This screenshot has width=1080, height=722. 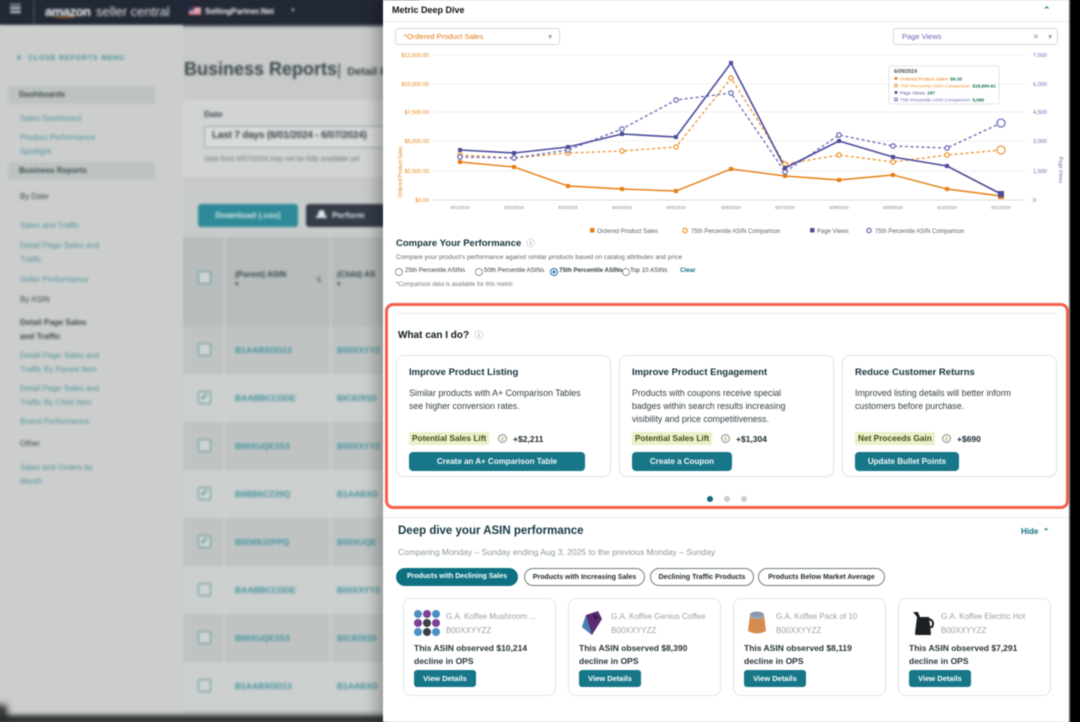 I want to click on svg-text: 0, so click(x=1034, y=201).